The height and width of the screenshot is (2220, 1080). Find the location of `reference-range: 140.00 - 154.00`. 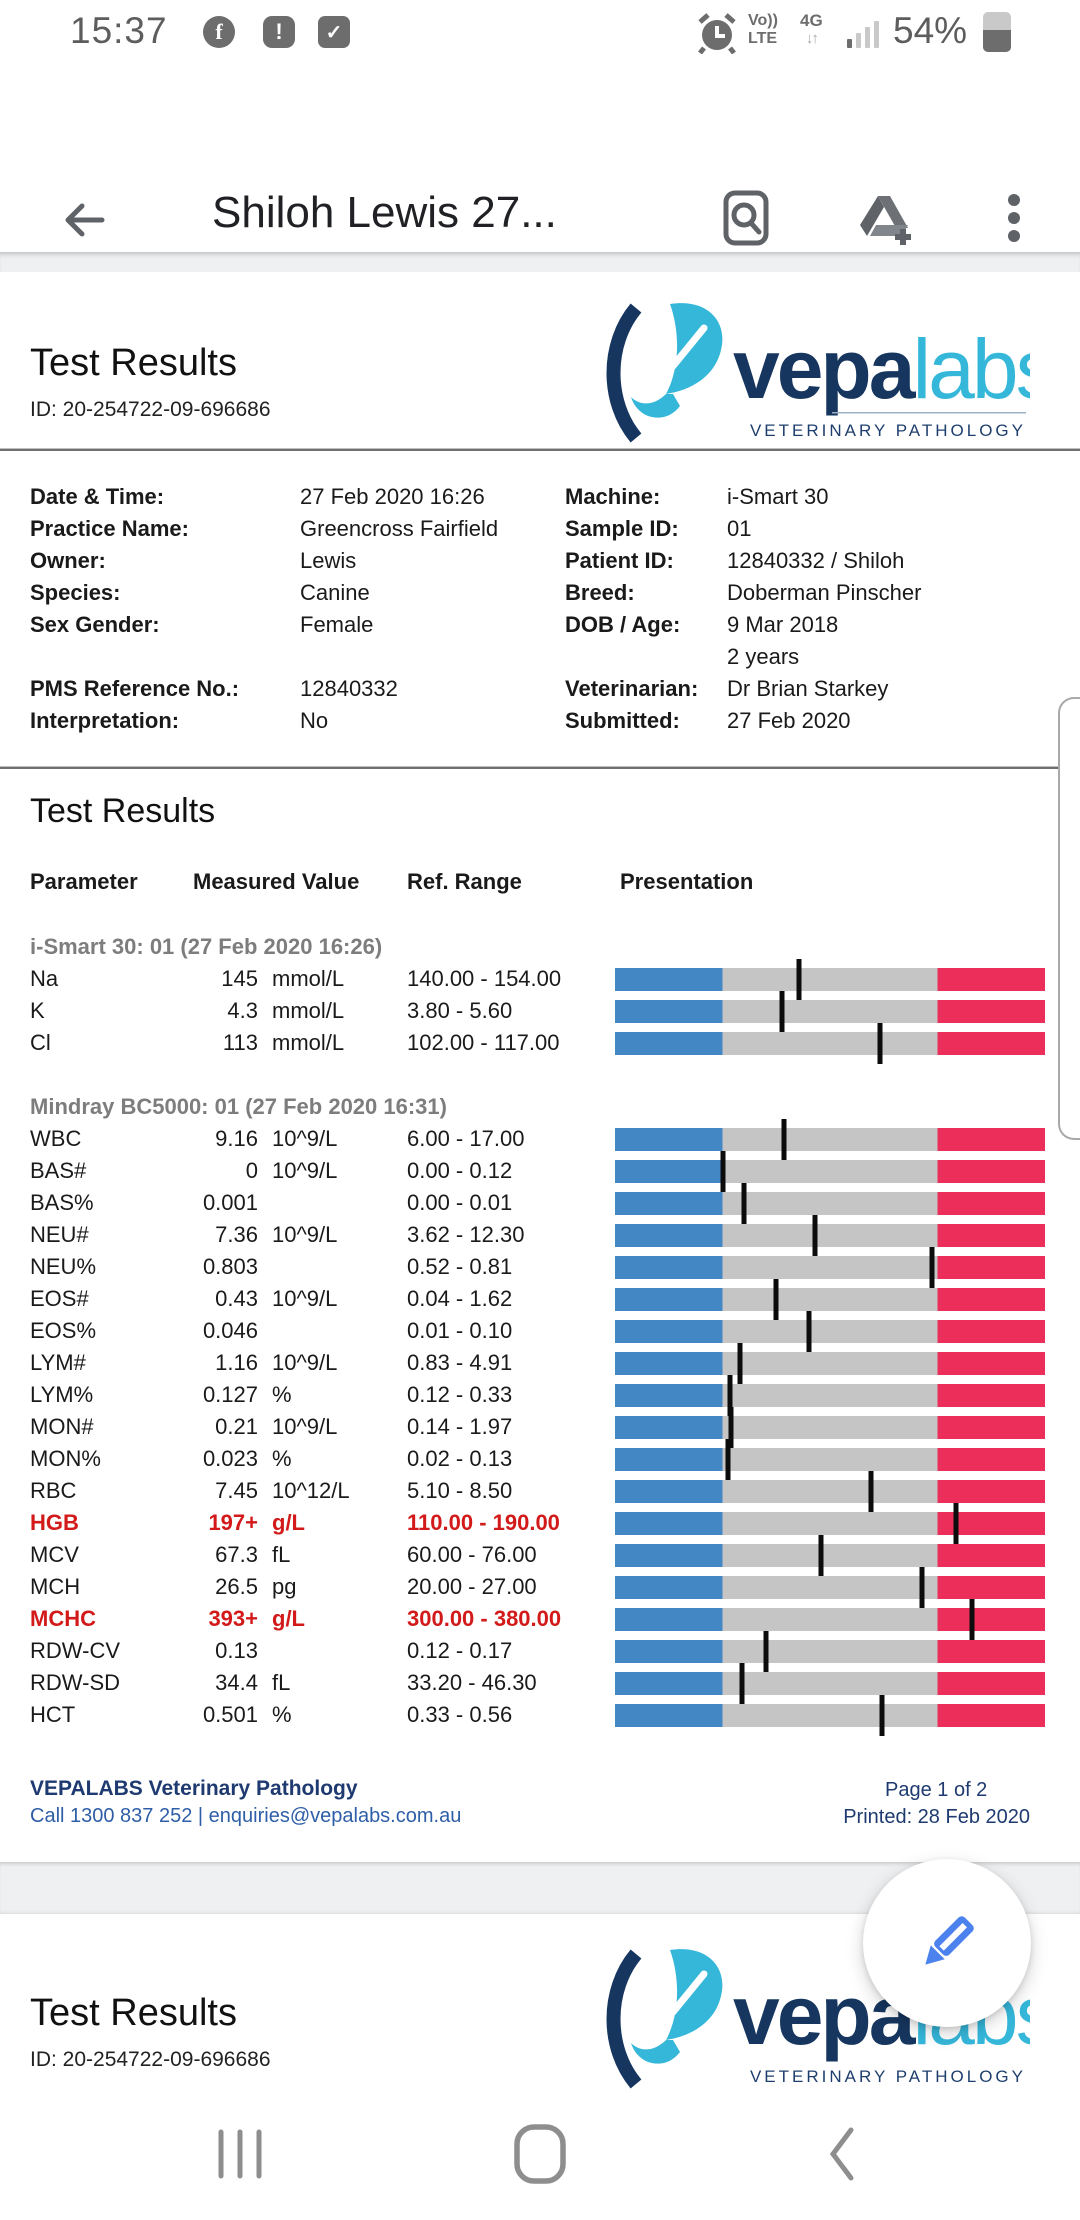

reference-range: 140.00 - 154.00 is located at coordinates (484, 978).